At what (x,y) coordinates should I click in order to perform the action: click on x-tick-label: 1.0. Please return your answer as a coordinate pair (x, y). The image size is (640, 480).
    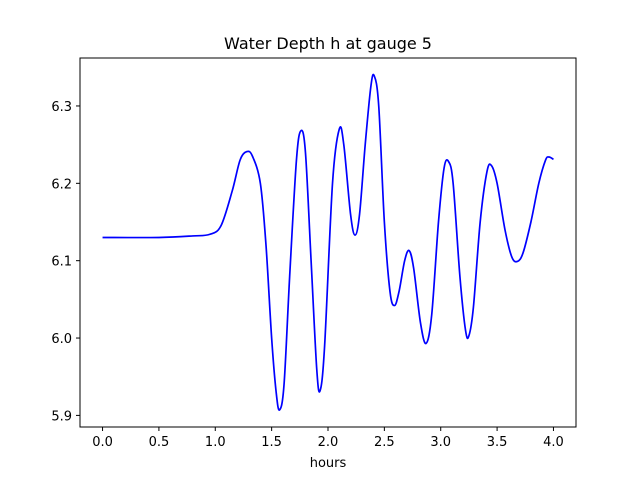
    Looking at the image, I should click on (215, 442).